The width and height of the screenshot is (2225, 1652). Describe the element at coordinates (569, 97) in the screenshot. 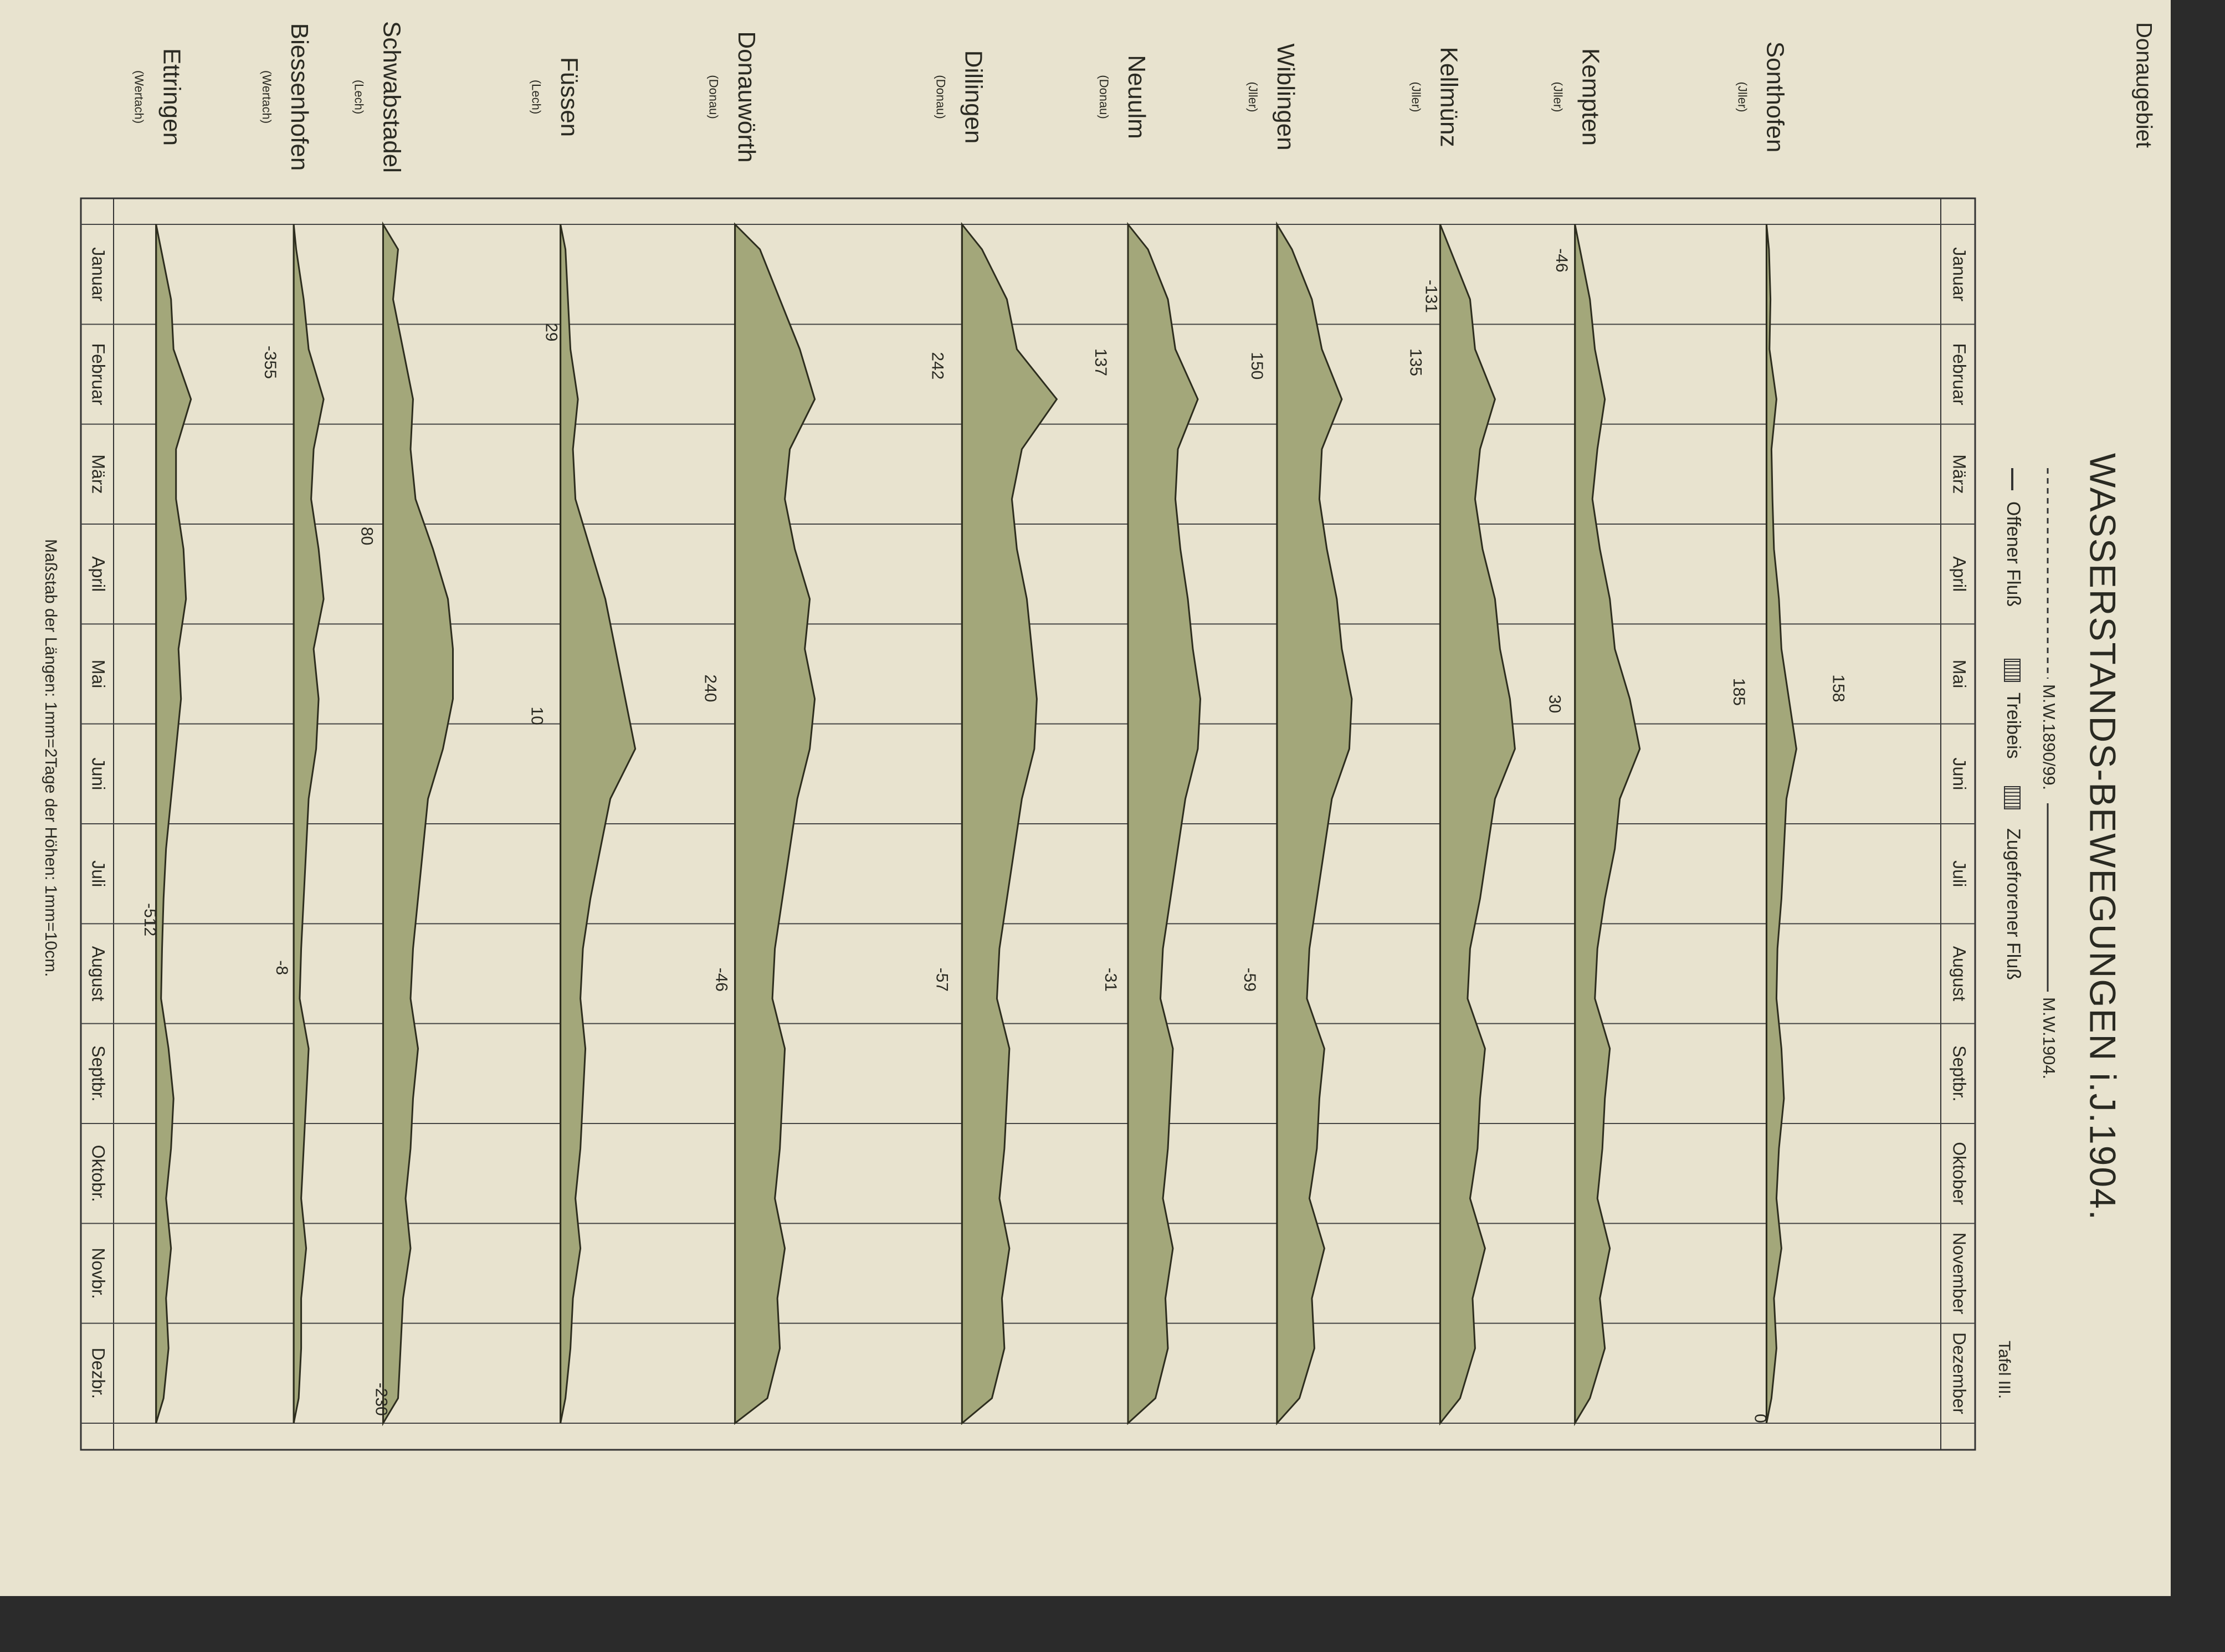

I see `station-name: Füssen` at that location.